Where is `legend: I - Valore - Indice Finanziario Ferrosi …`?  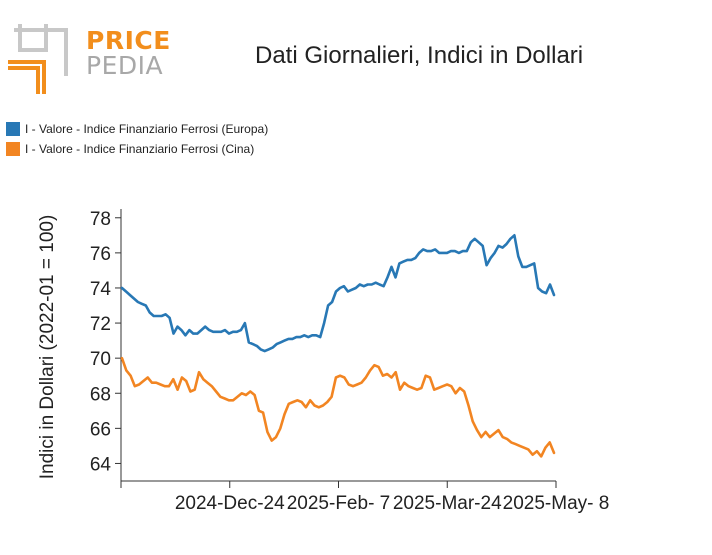
legend: I - Valore - Indice Finanziario Ferrosi … is located at coordinates (137, 139).